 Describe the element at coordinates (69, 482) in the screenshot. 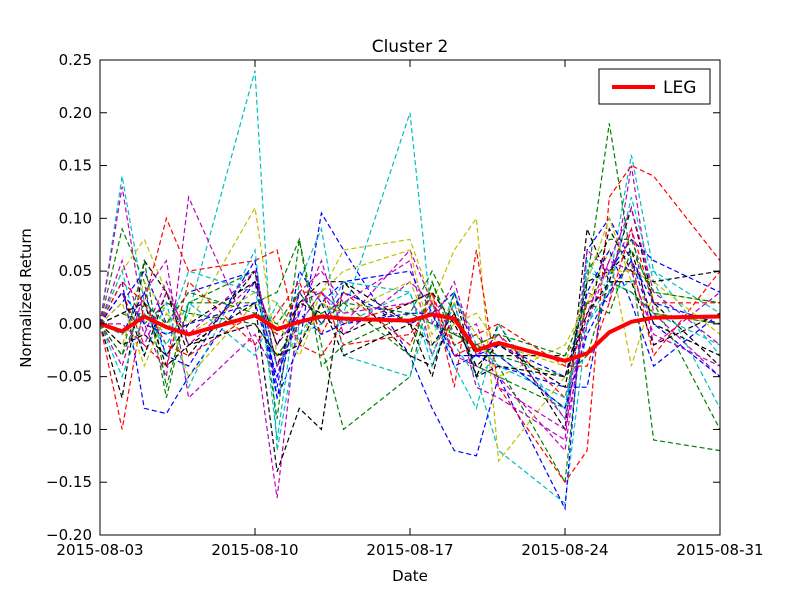

I see `y-tick-label: −0.15` at that location.